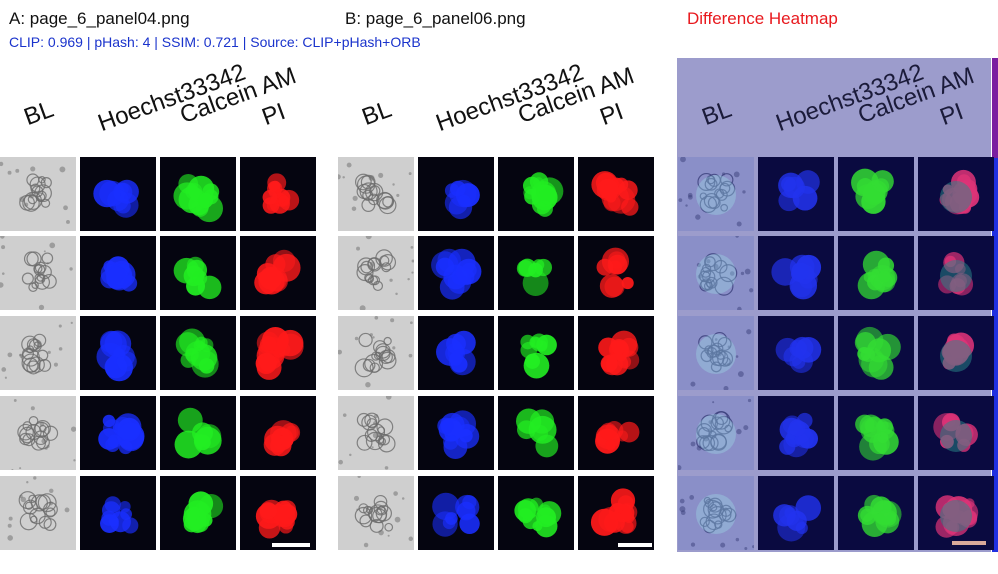  I want to click on panel-b-row2-calcein-am-image, so click(536, 273).